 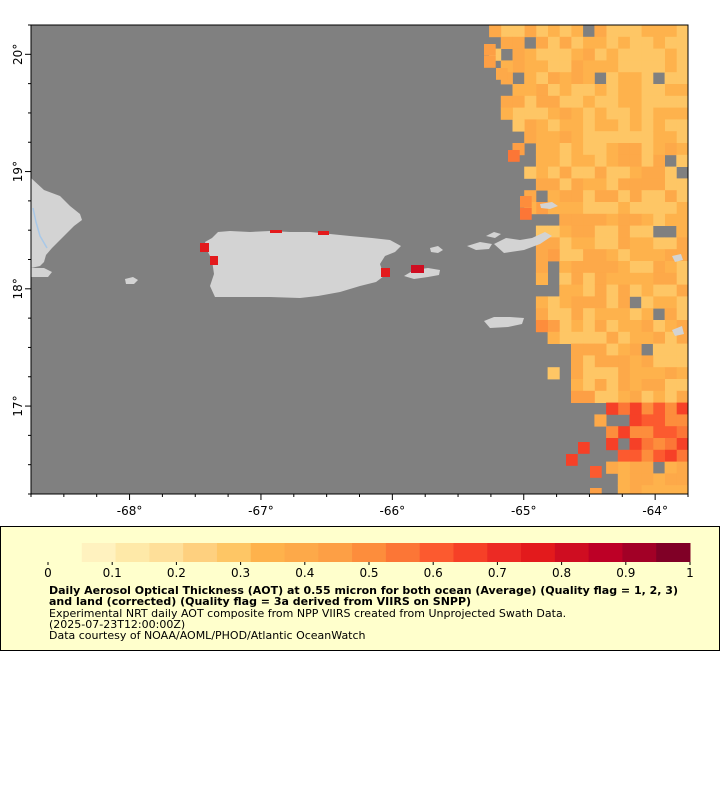 I want to click on latitude-labels: 20° 19° 18° 17°, so click(x=18, y=230).